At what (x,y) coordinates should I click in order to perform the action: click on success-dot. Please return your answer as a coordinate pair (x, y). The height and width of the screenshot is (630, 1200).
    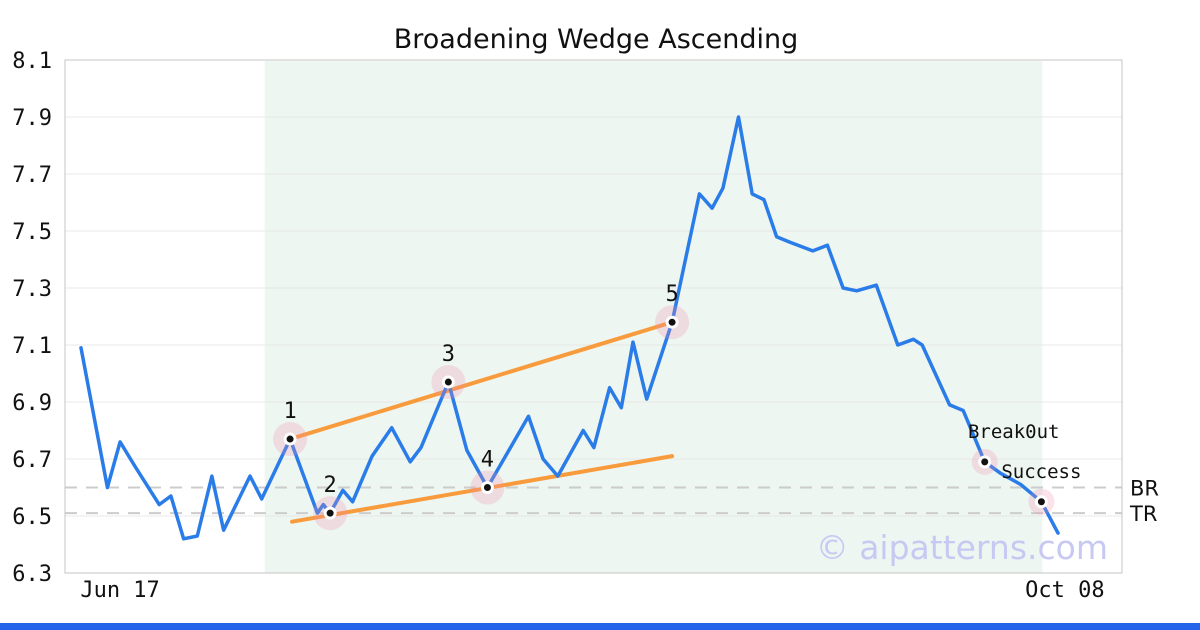
    Looking at the image, I should click on (1041, 502).